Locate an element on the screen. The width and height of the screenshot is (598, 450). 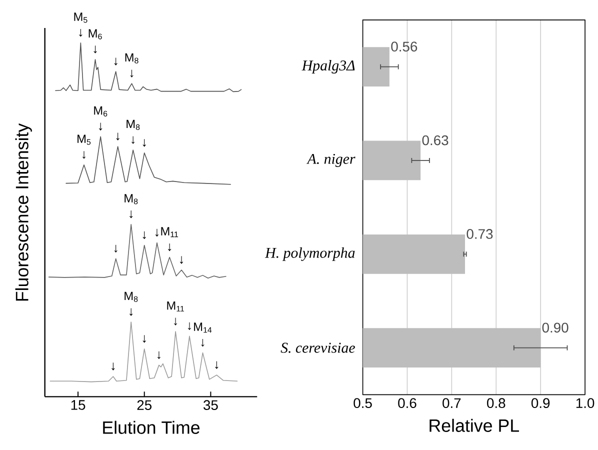
y-tick-label: S. cerevisiae is located at coordinates (317, 347).